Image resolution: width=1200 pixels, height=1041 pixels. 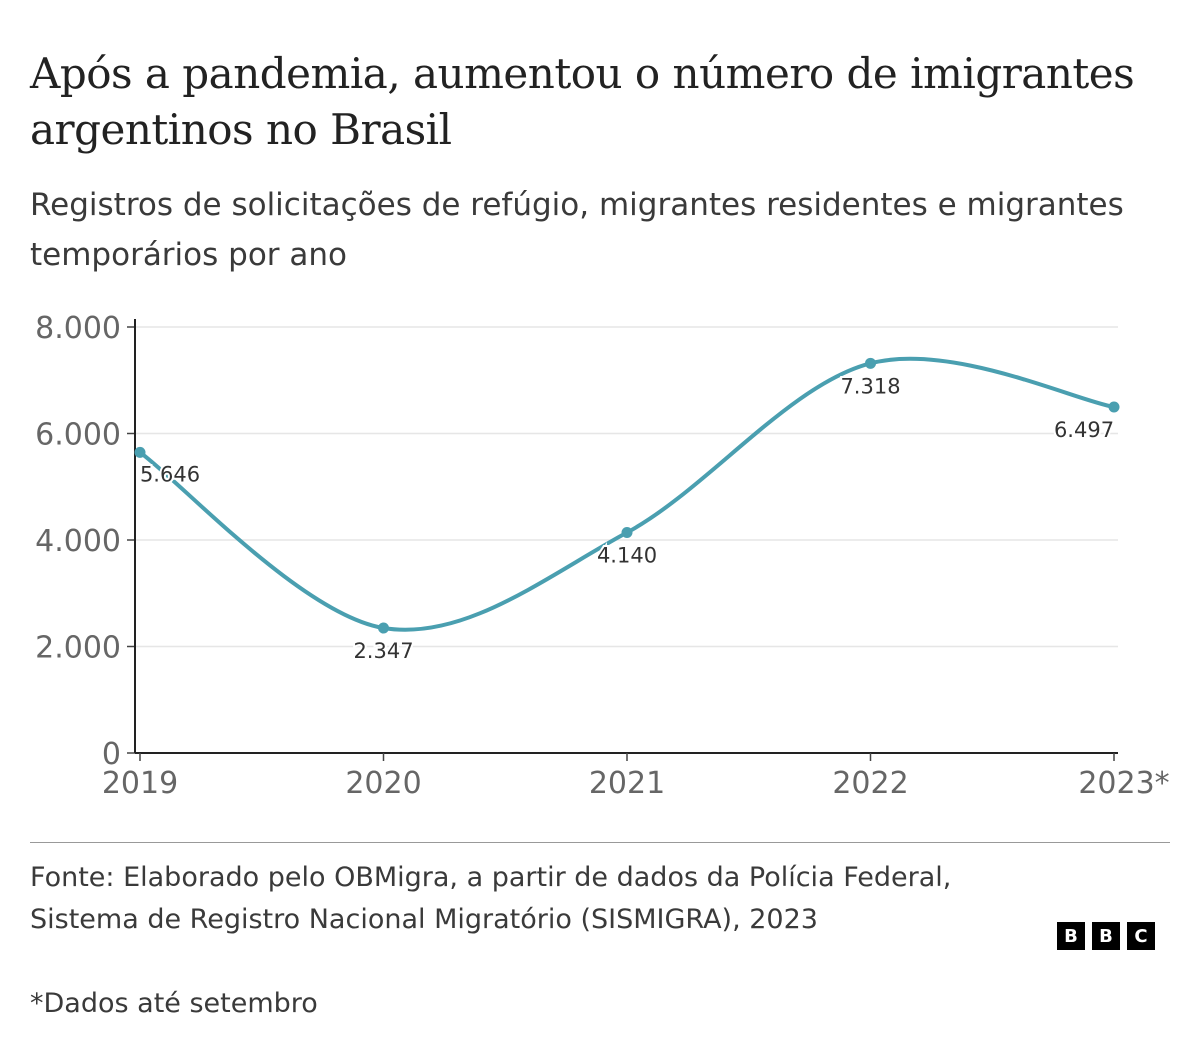 What do you see at coordinates (627, 783) in the screenshot?
I see `x-tick-label: 2021` at bounding box center [627, 783].